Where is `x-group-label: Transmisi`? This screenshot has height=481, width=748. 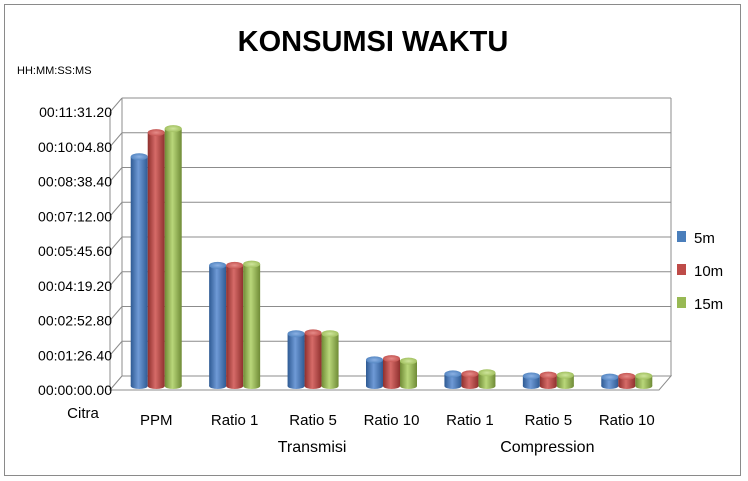 x-group-label: Transmisi is located at coordinates (312, 447).